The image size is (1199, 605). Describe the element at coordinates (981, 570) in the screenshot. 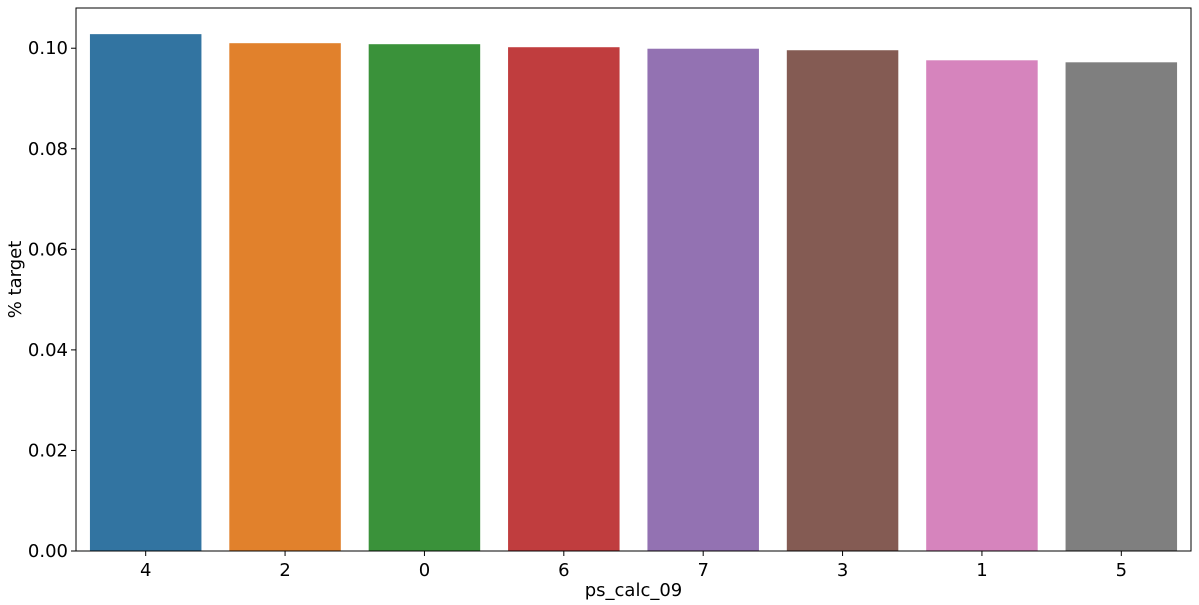

I see `x-tick-label: 1` at that location.